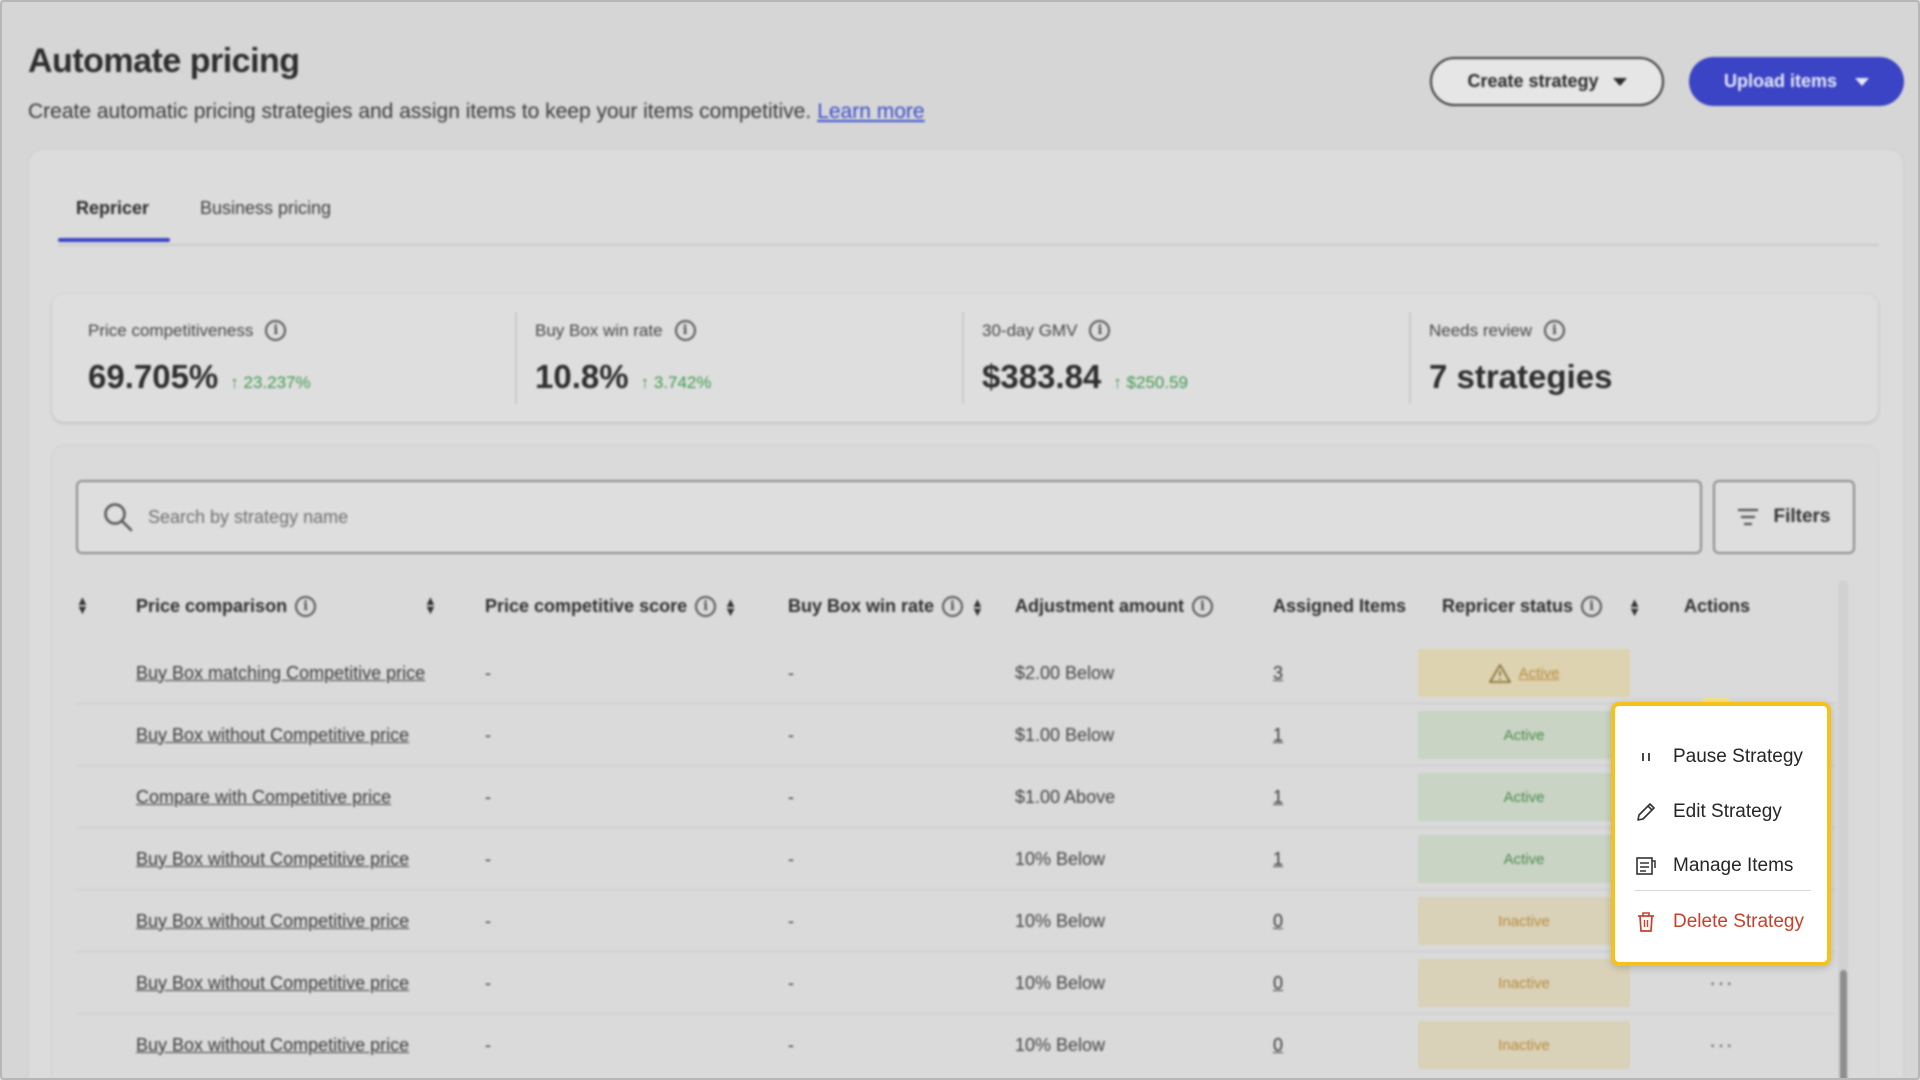 The width and height of the screenshot is (1920, 1080). I want to click on edit-strategy-item: Edit Strategy, so click(1708, 812).